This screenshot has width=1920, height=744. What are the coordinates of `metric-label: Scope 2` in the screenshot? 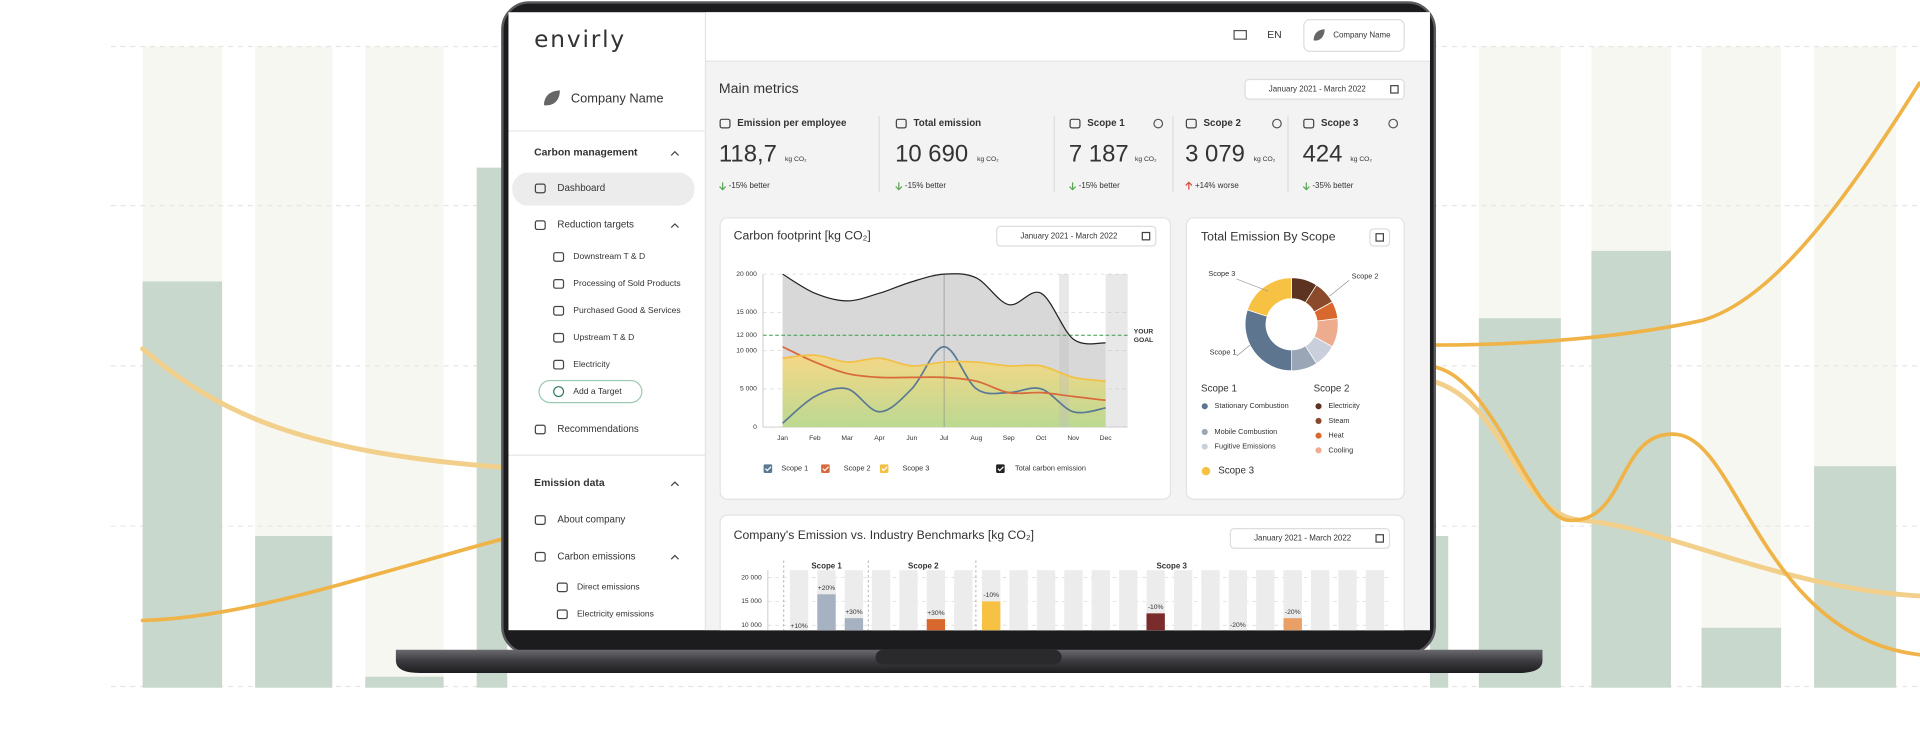 It's located at (1223, 123).